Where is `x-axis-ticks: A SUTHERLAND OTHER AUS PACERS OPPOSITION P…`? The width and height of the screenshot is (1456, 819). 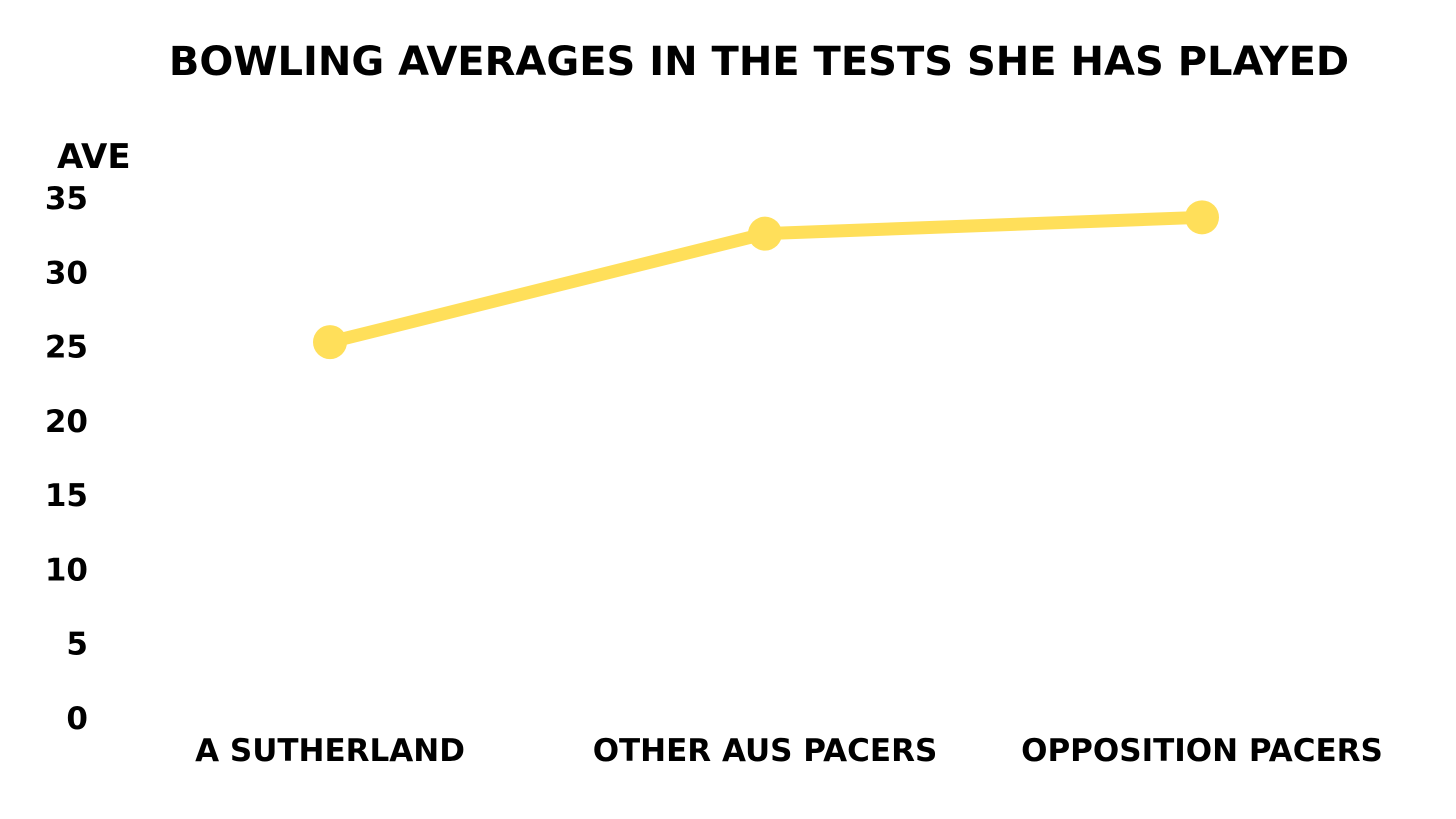
x-axis-ticks: A SUTHERLAND OTHER AUS PACERS OPPOSITION P… is located at coordinates (789, 751).